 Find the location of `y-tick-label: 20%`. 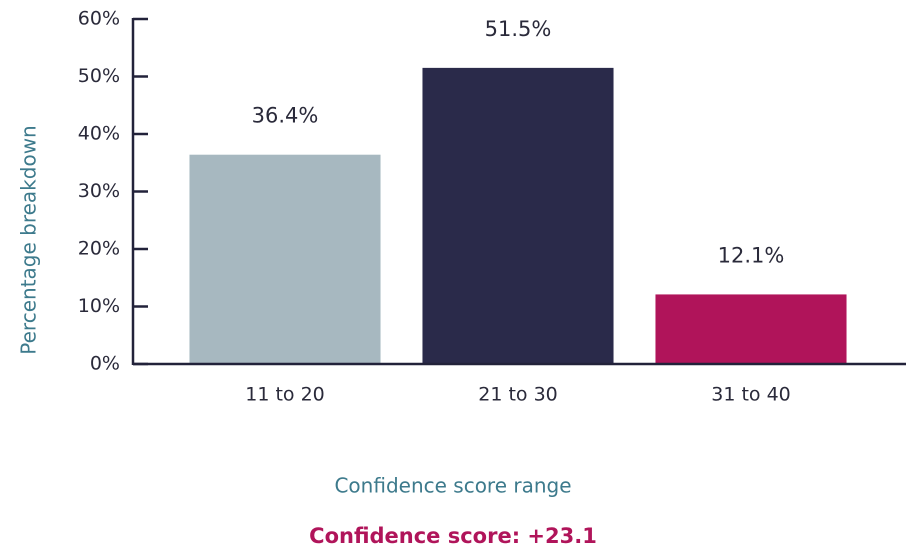

y-tick-label: 20% is located at coordinates (99, 249).